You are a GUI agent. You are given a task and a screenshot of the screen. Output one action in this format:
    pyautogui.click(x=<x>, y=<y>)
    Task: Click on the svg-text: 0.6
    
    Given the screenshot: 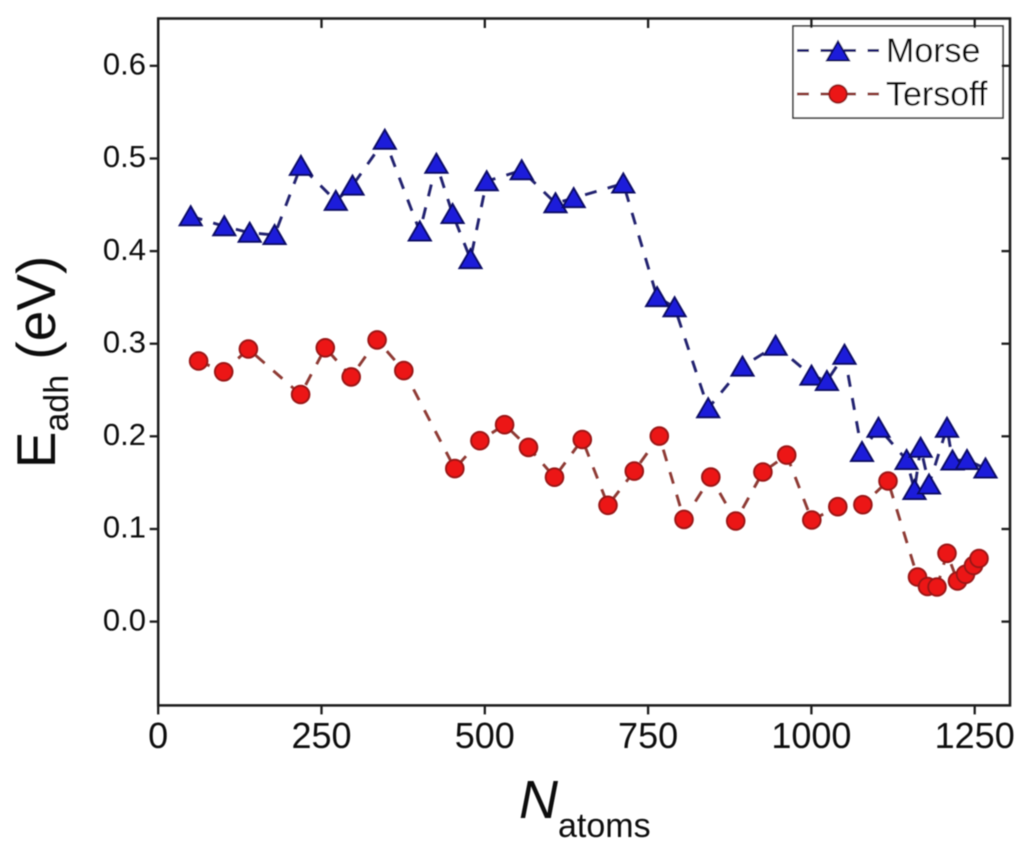 What is the action you would take?
    pyautogui.click(x=124, y=64)
    